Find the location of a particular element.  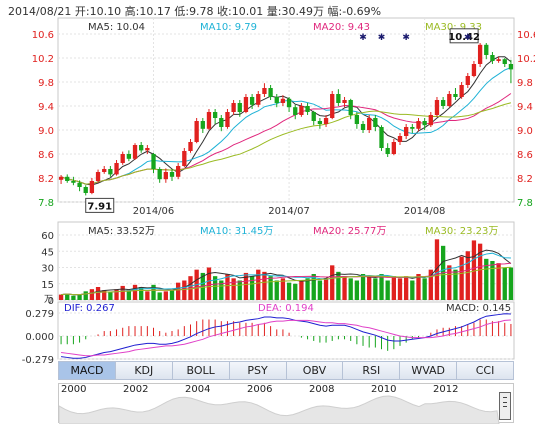

timeline-navigator: 2000 2002 2004 2006 2008 2010 2012 is located at coordinates (286, 404).